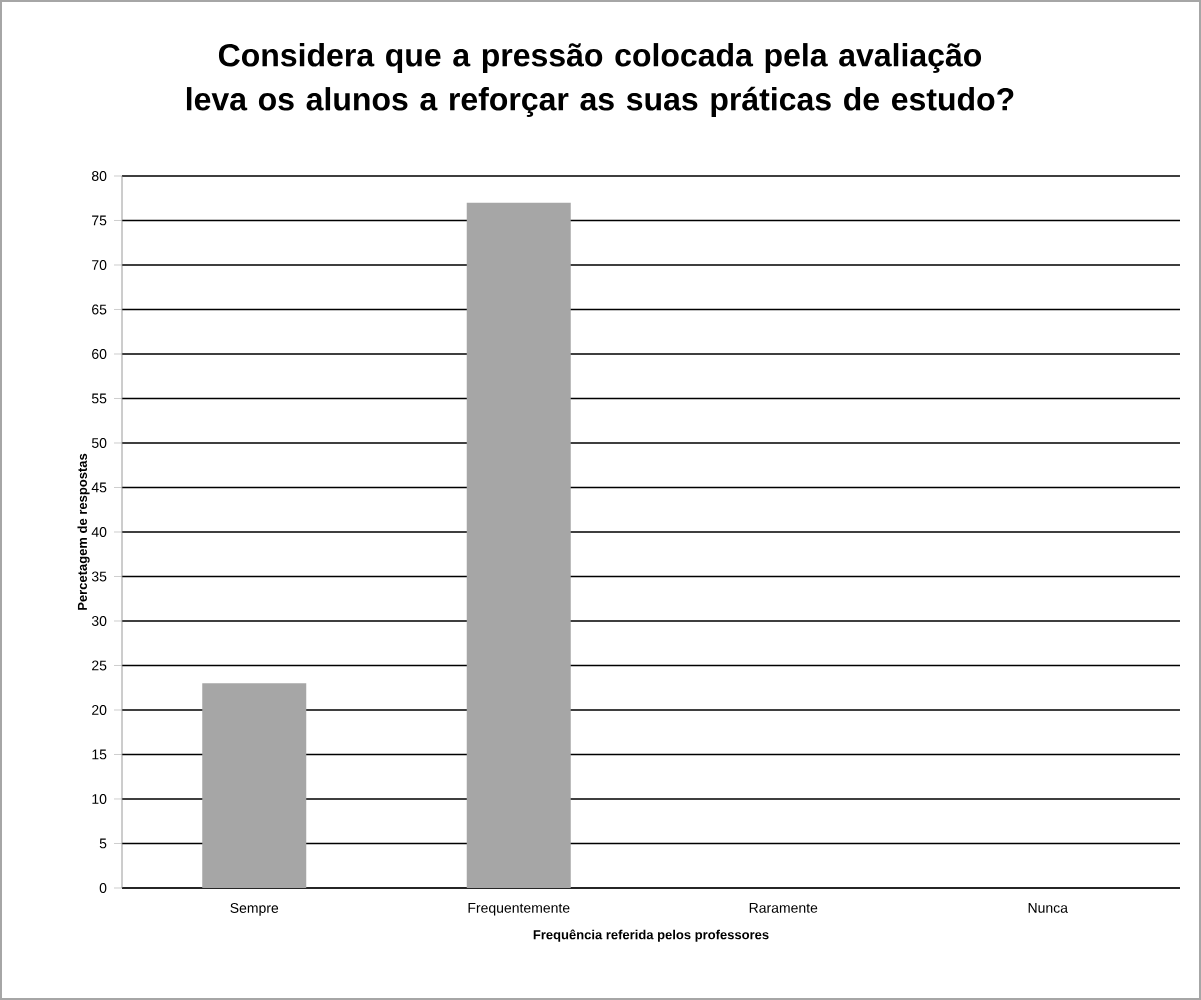 This screenshot has height=1000, width=1201. What do you see at coordinates (103, 888) in the screenshot?
I see `y-tick-label: 0` at bounding box center [103, 888].